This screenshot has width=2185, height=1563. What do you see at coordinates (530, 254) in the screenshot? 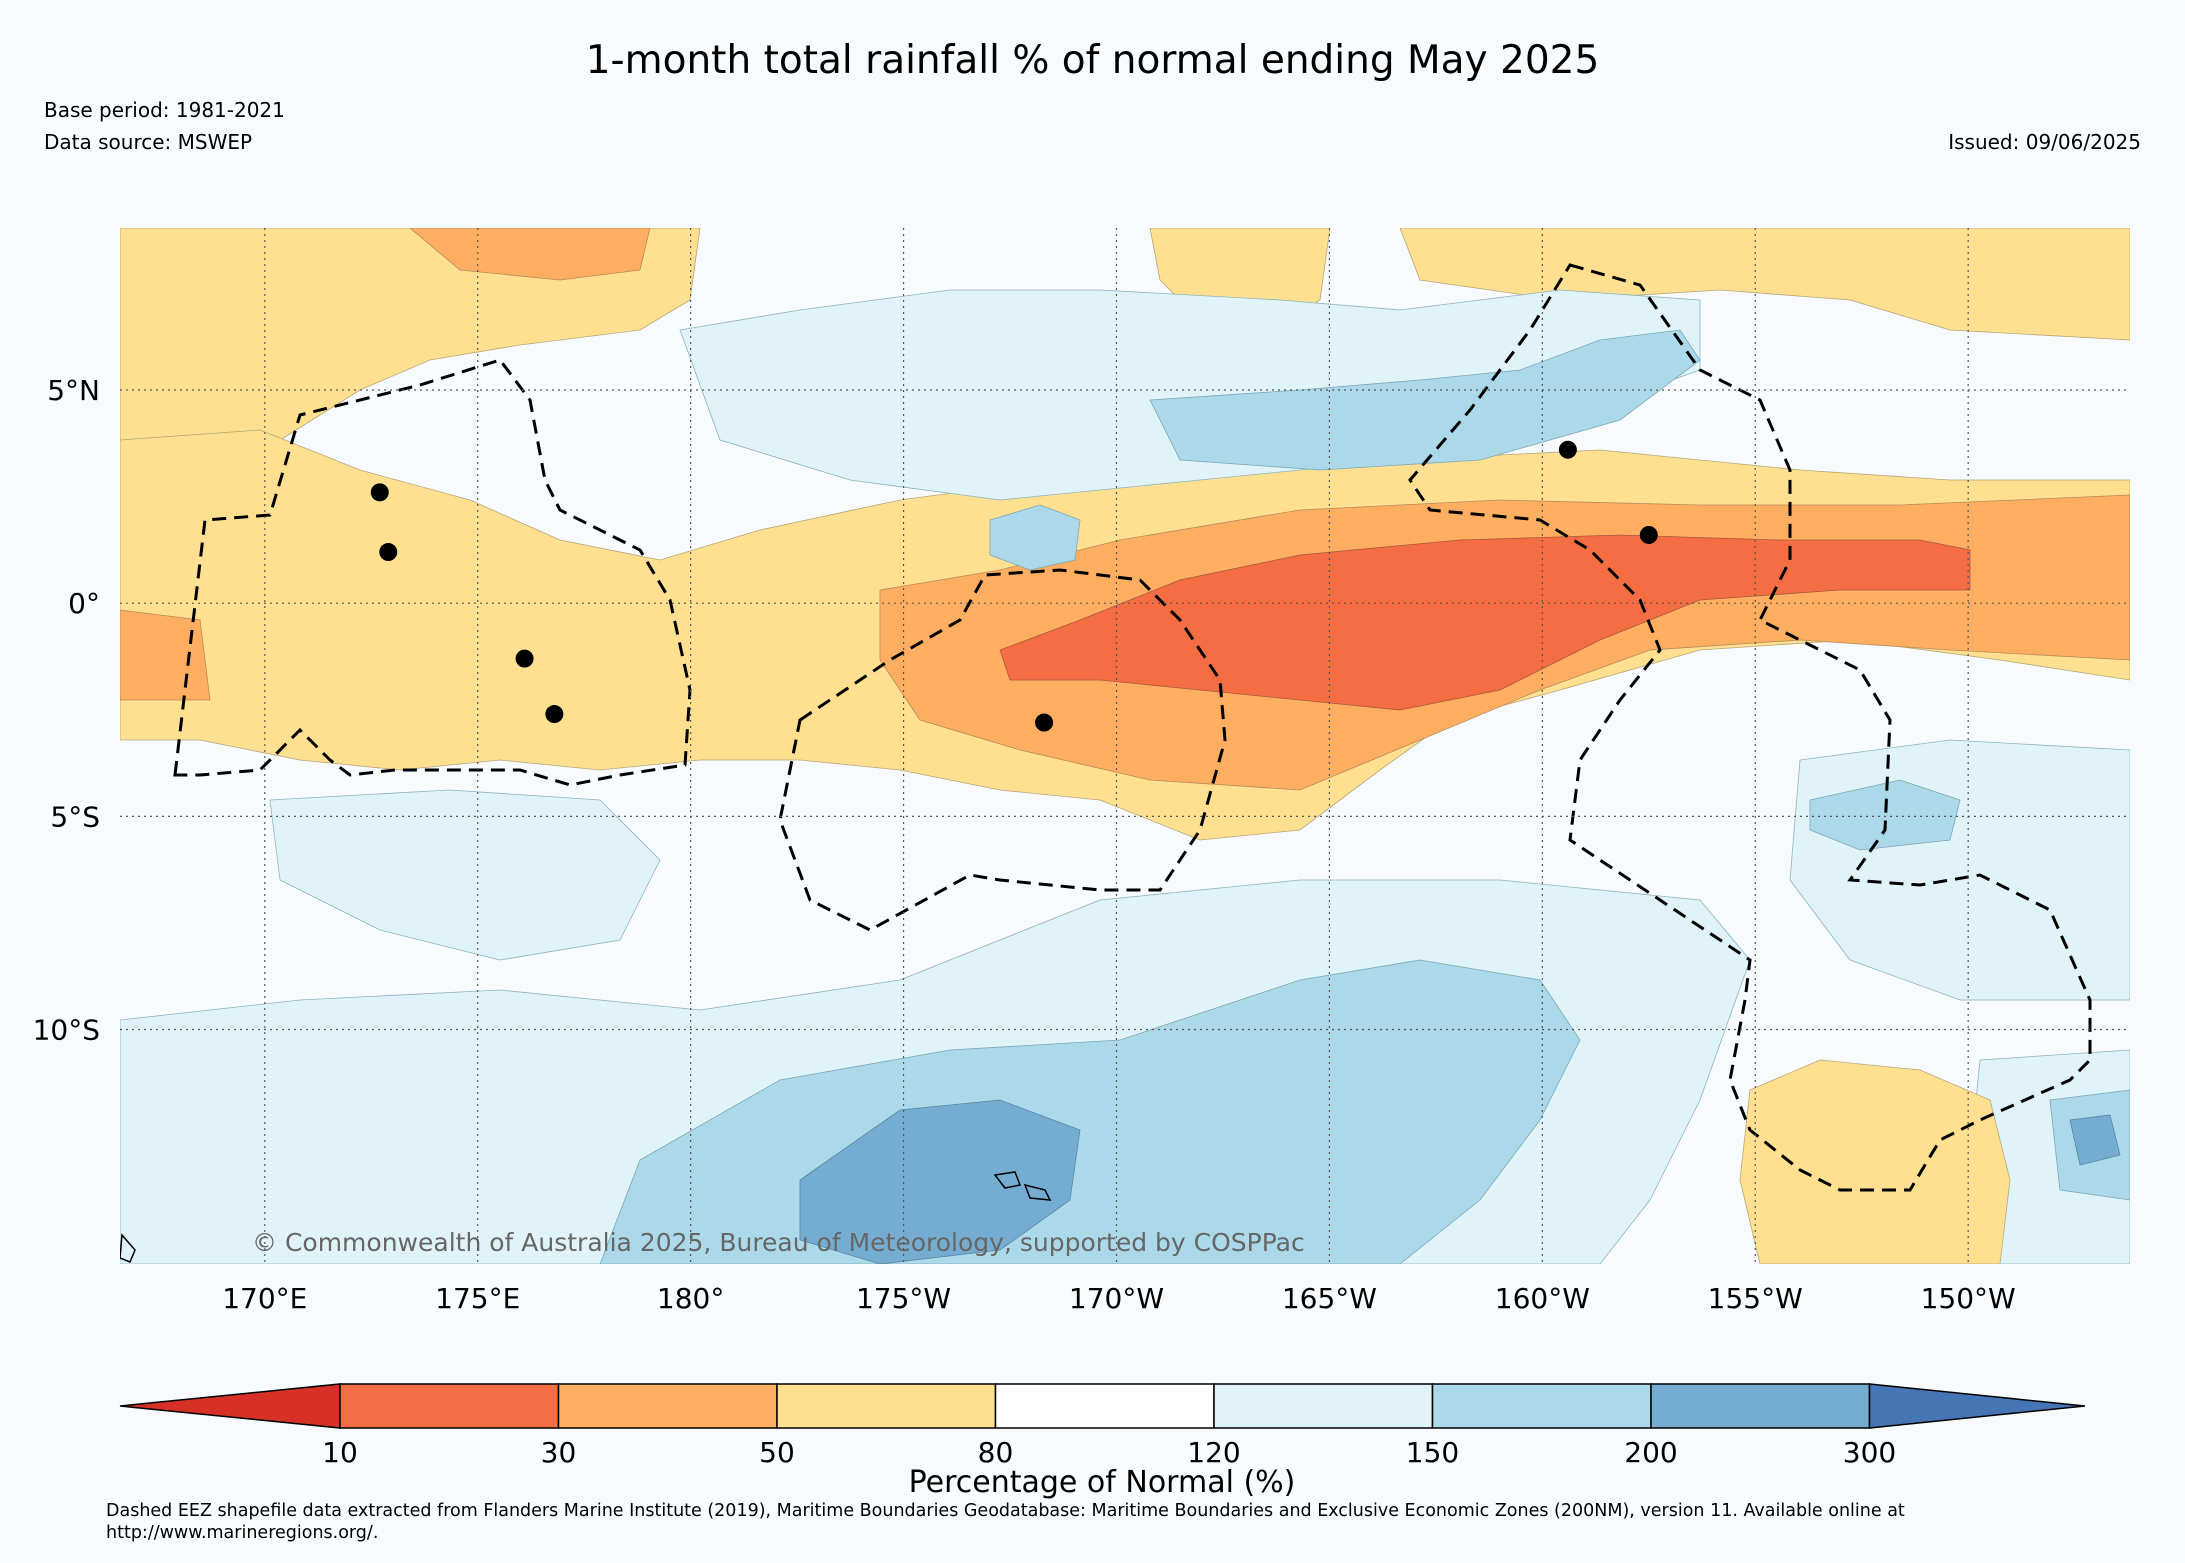
I see `rainfall-region-30-50-northwest` at bounding box center [530, 254].